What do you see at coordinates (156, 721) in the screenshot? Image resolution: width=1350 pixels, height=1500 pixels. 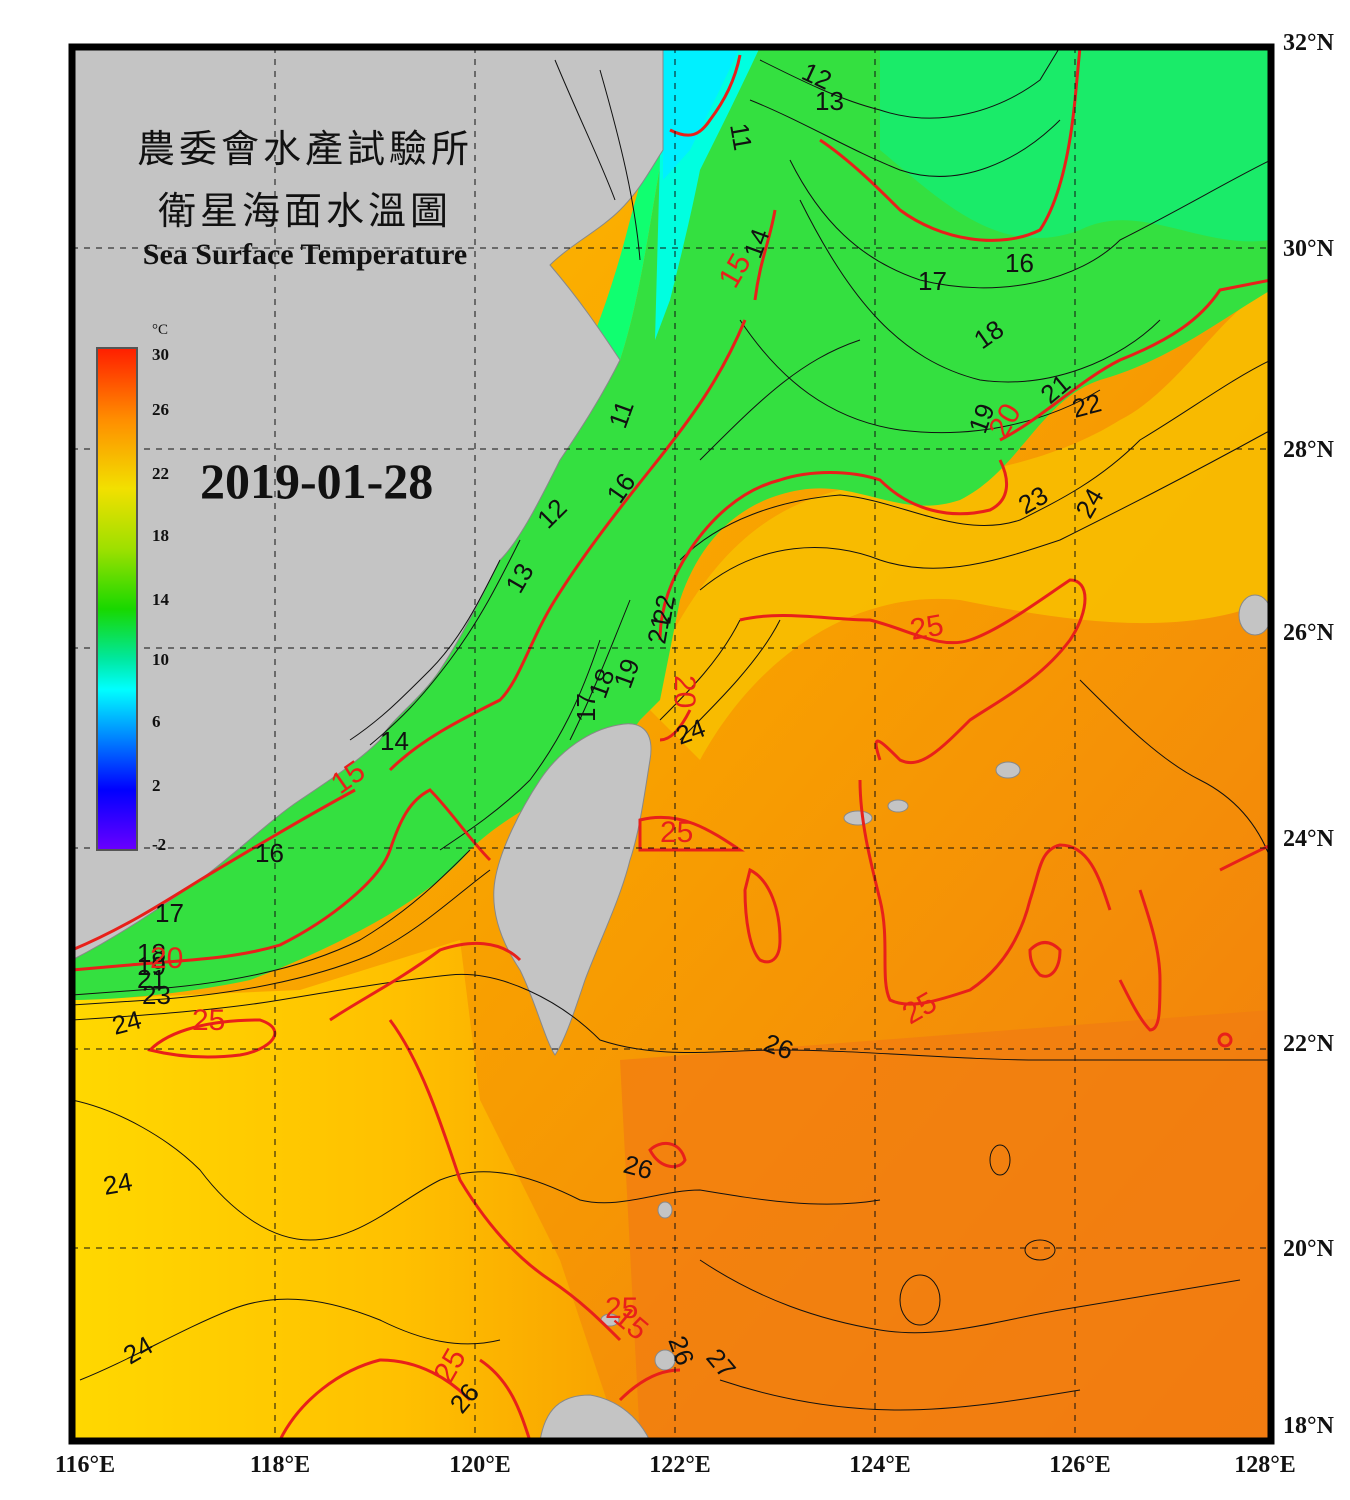 I see `colorbar-tick: 6` at bounding box center [156, 721].